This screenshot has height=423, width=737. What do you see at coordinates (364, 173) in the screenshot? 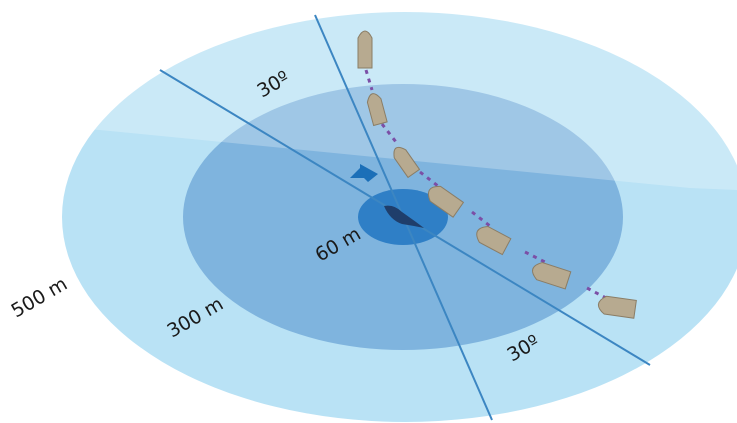
I see `direction-arrow` at bounding box center [364, 173].